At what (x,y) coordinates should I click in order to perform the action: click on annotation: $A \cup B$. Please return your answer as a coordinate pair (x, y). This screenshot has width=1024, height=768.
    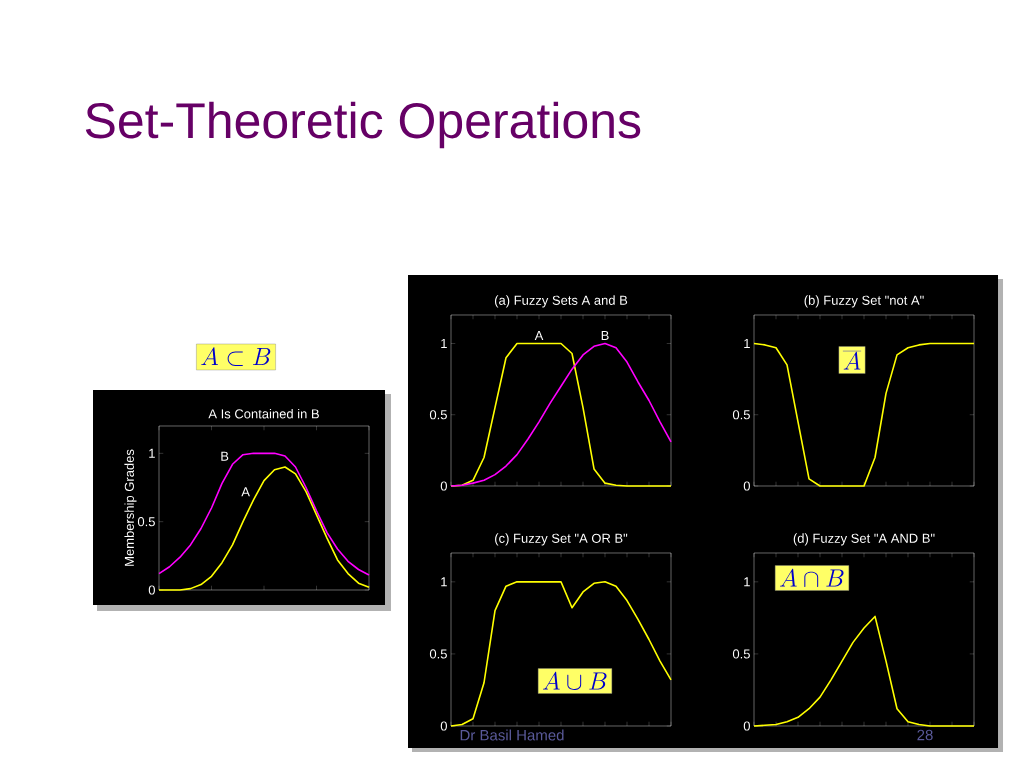
    Looking at the image, I should click on (575, 681).